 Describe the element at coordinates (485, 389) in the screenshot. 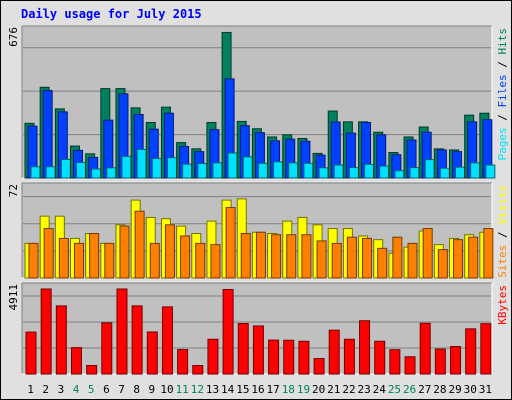

I see `x-tick-label-day-31: 31` at that location.